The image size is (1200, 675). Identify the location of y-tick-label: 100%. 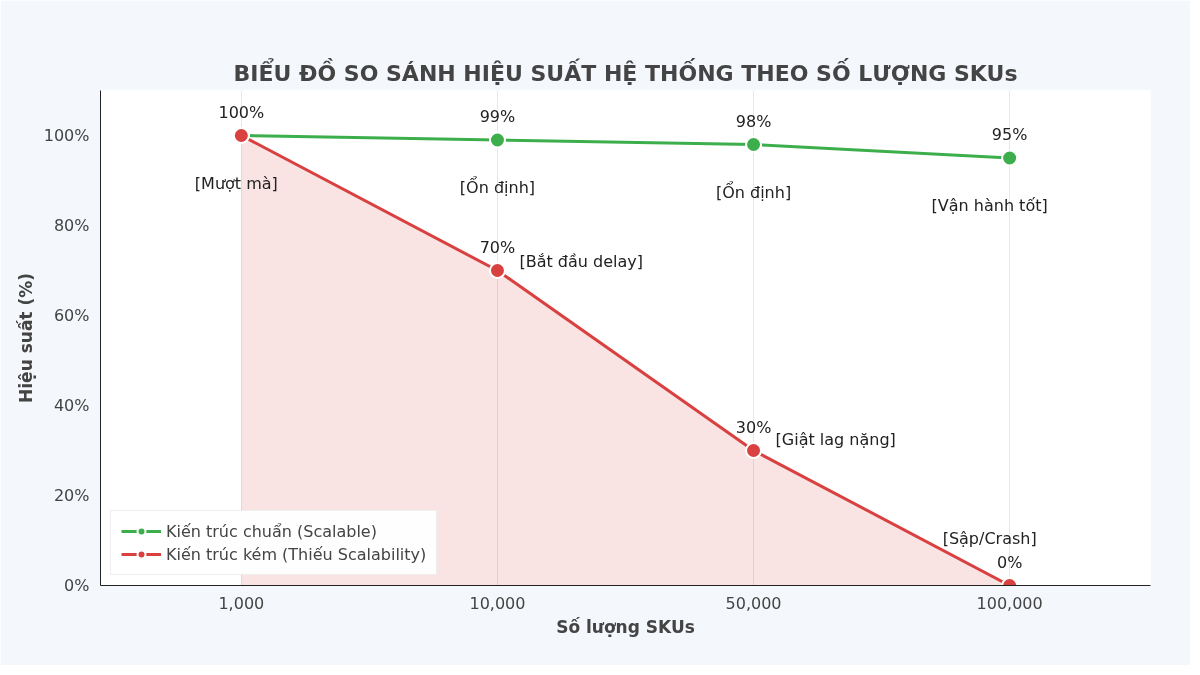
(66, 135).